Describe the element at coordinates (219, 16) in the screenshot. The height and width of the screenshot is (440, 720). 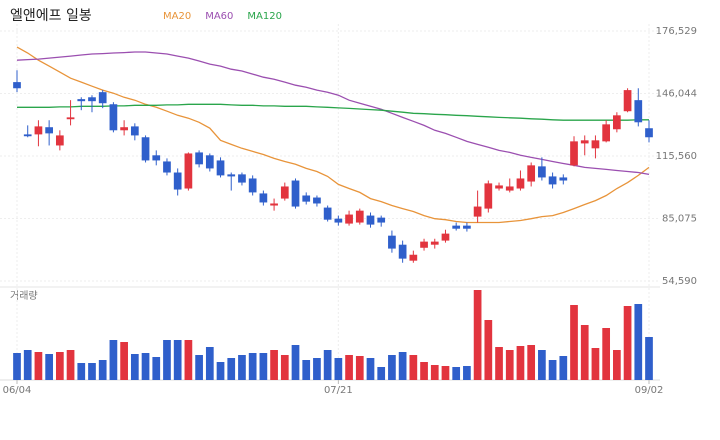
I see `legend-label: MA60` at that location.